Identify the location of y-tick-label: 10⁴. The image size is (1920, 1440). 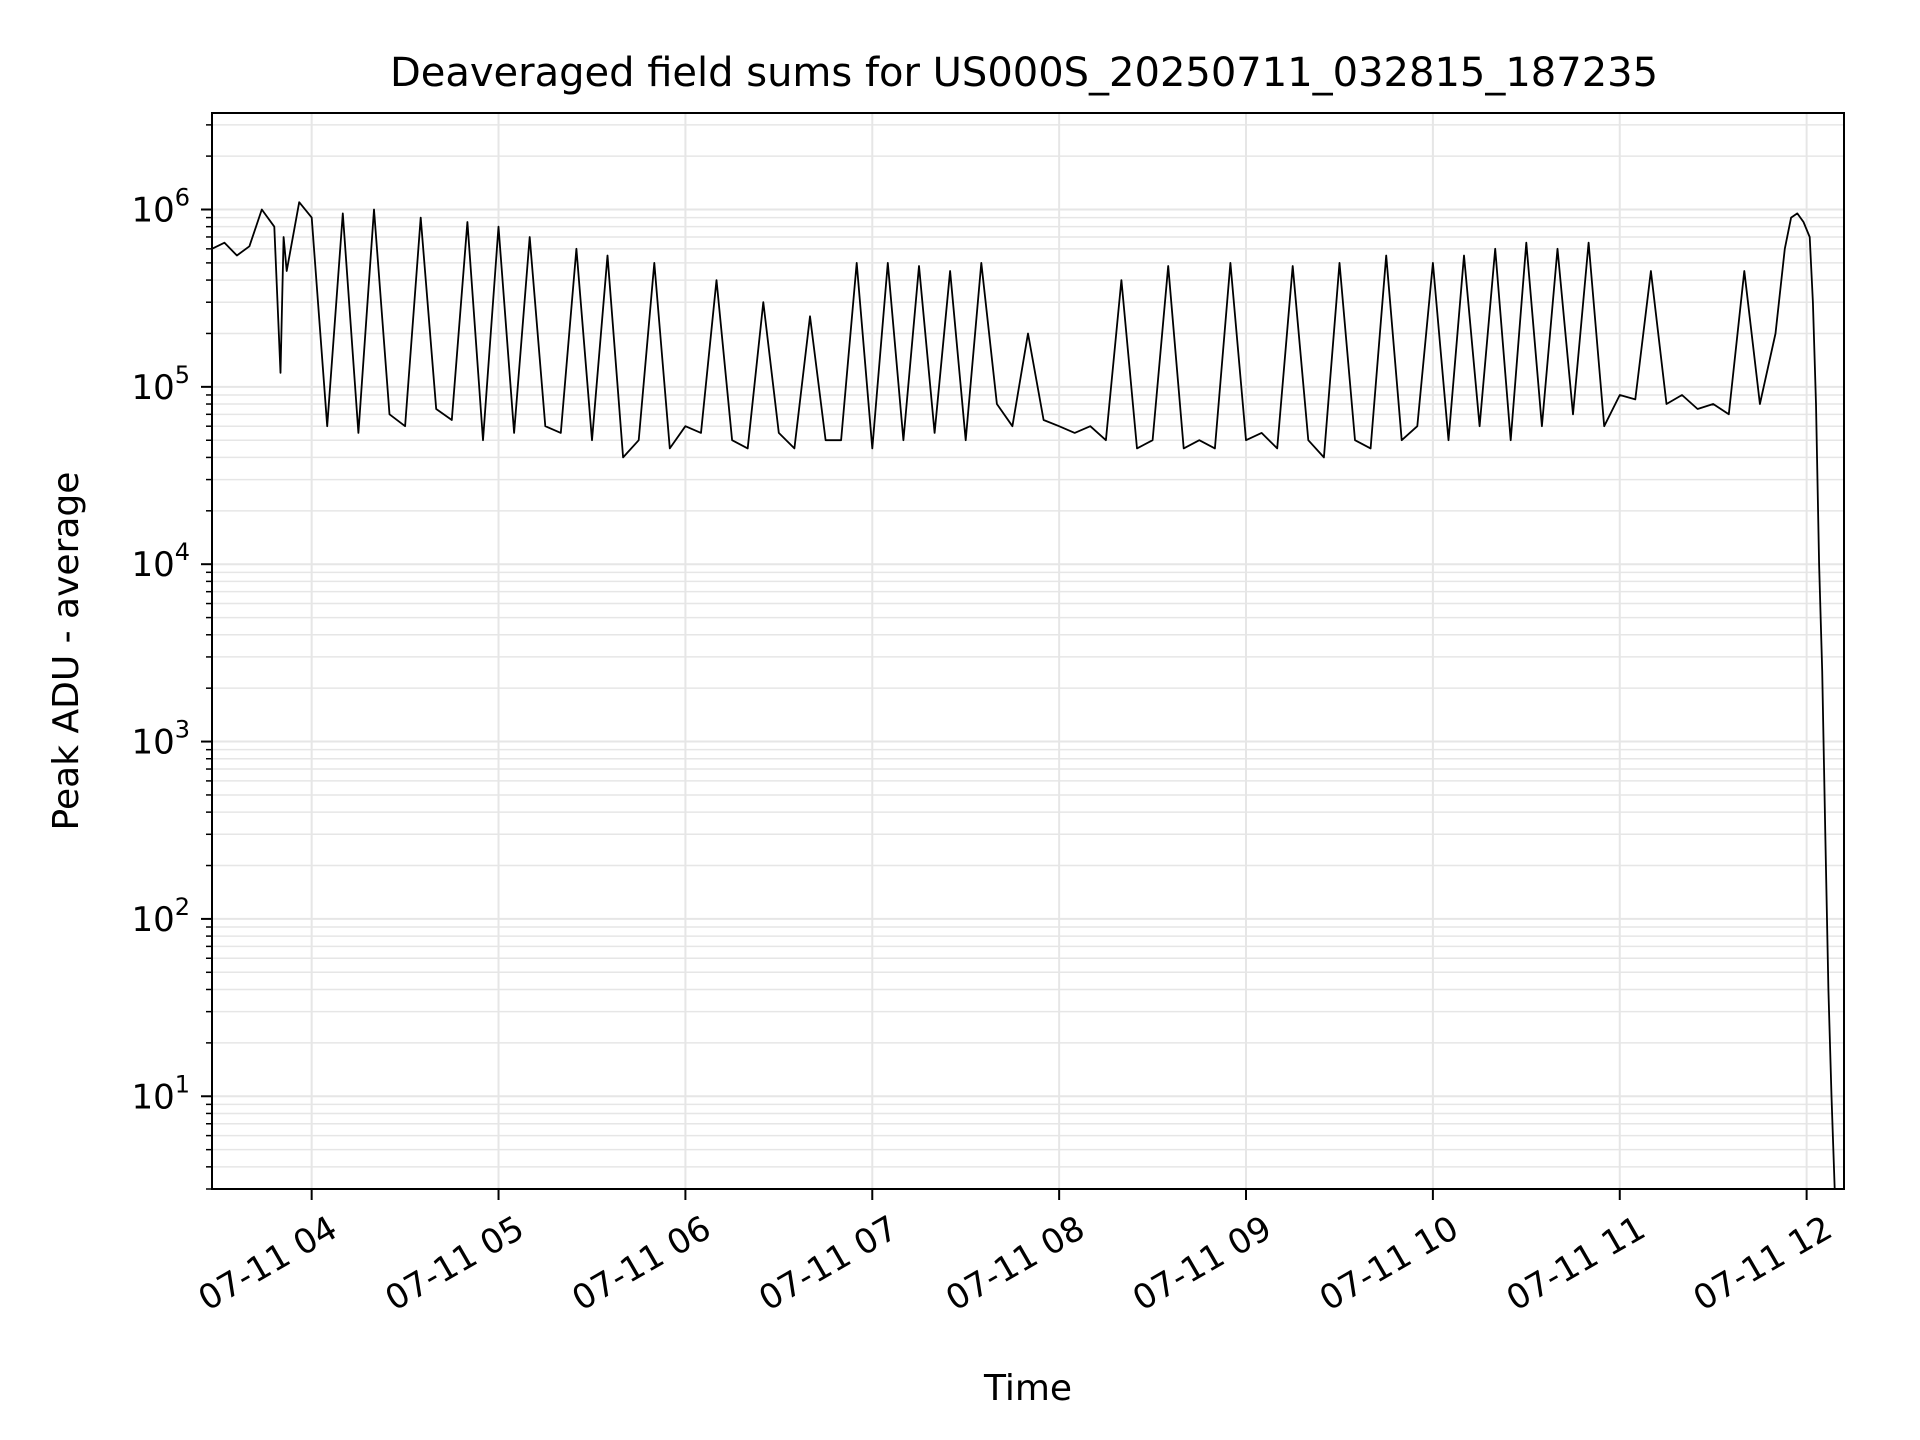
(160, 561).